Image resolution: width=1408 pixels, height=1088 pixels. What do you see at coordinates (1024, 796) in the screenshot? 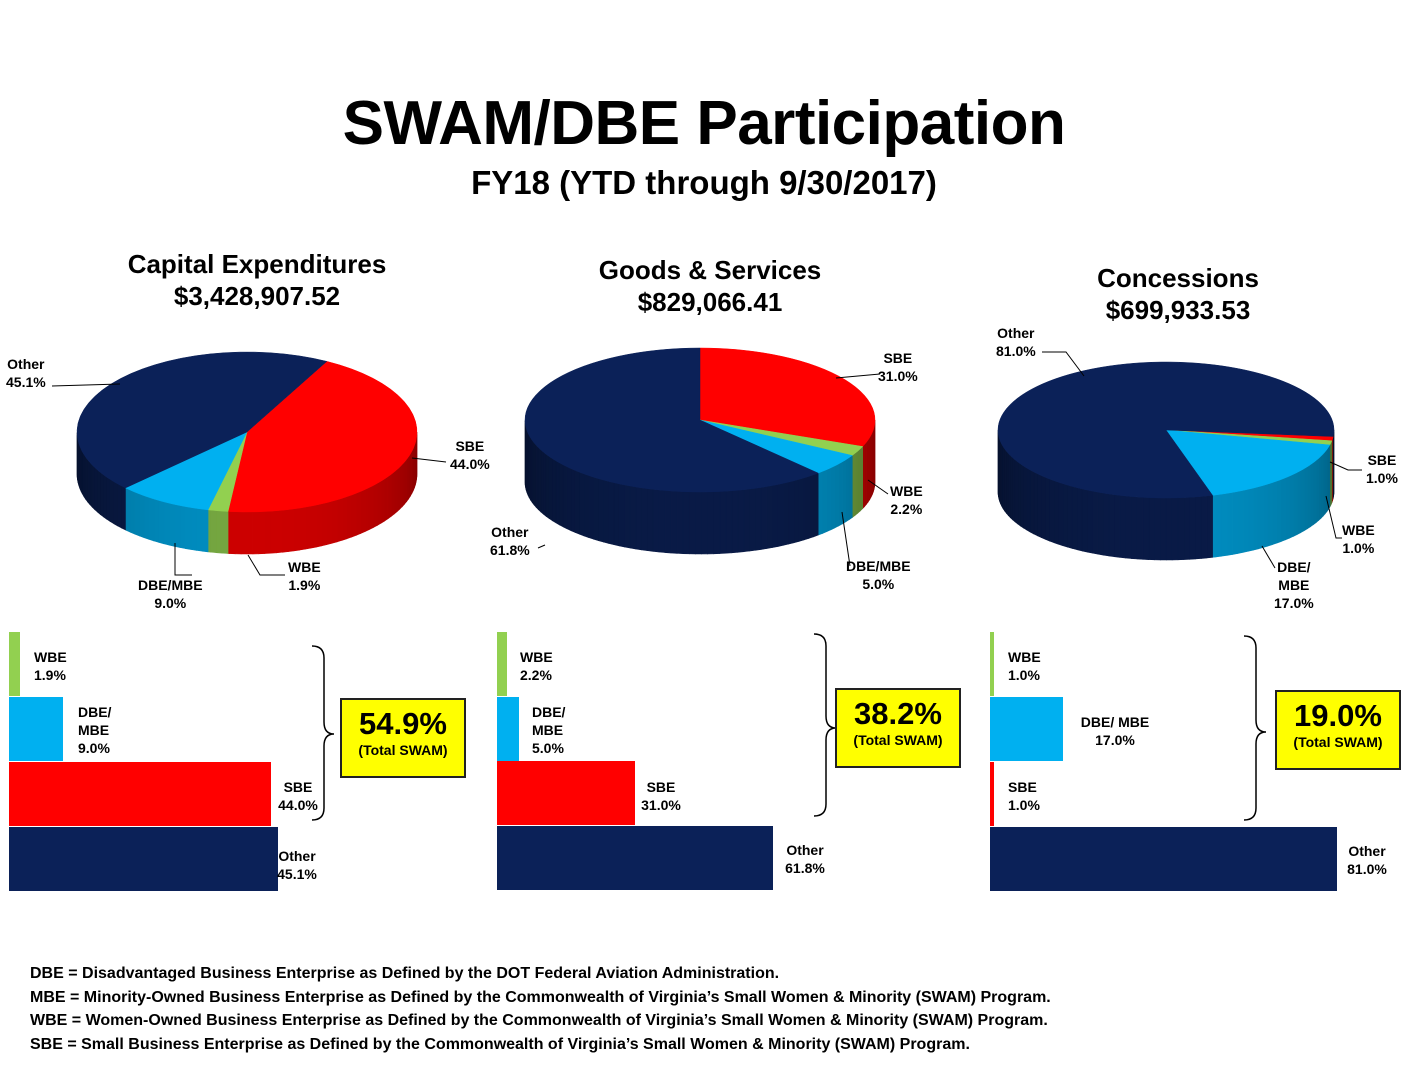
I see `bar3-label-sbe: SBE 1.0%` at bounding box center [1024, 796].